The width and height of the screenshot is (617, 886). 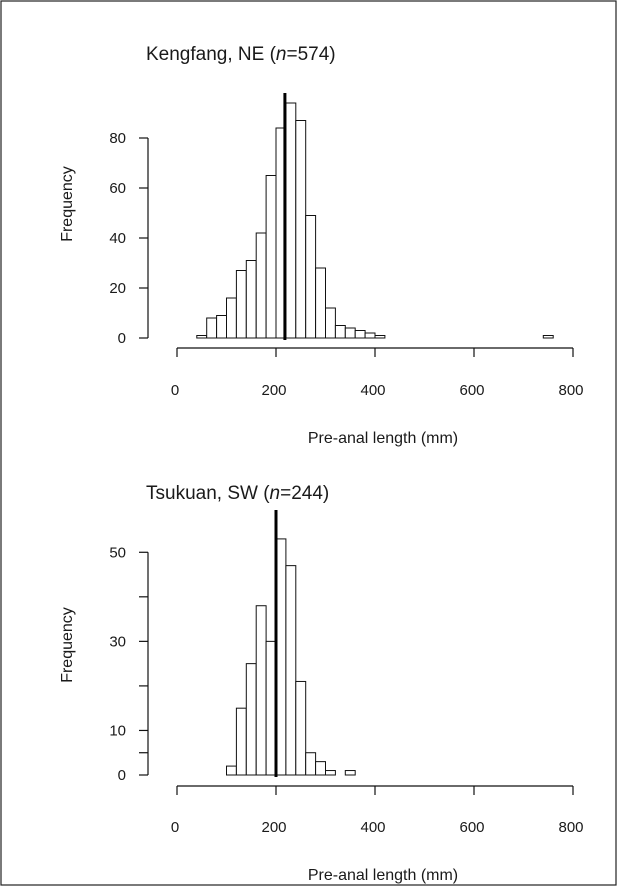 I want to click on y-tick-label: 40, so click(x=117, y=238).